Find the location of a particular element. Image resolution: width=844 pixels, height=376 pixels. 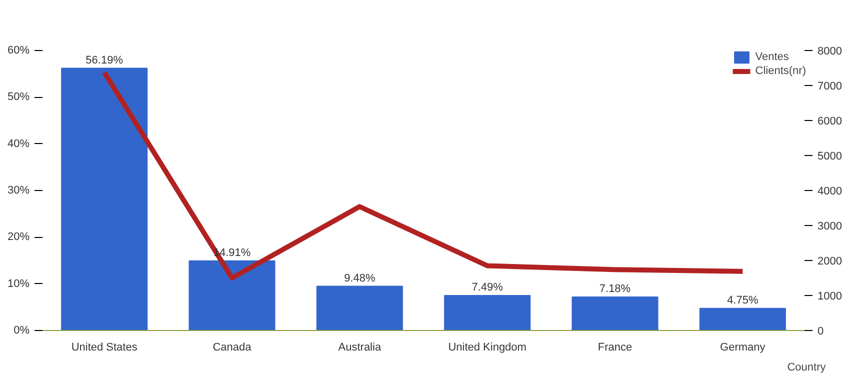

x-tick-label: Australia is located at coordinates (360, 348).